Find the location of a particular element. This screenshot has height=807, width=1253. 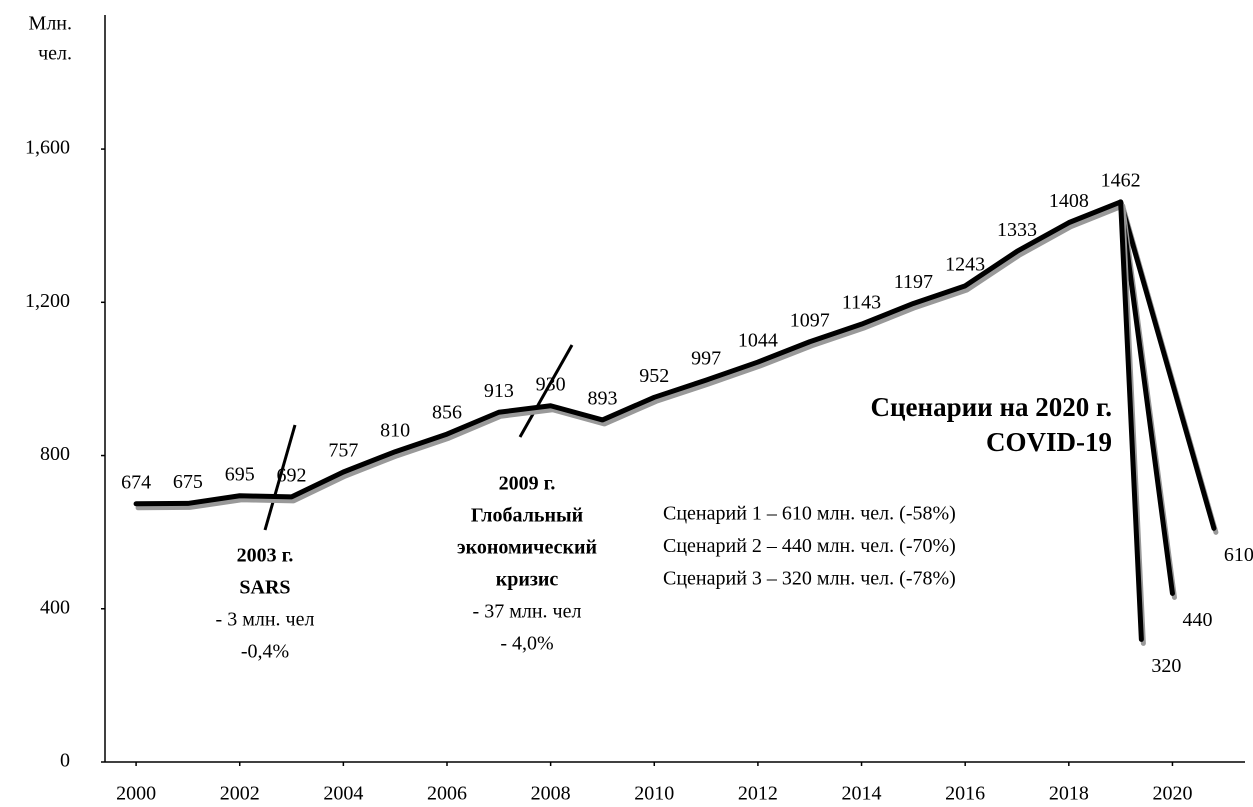

x-tick-label: 2018 is located at coordinates (1069, 794).